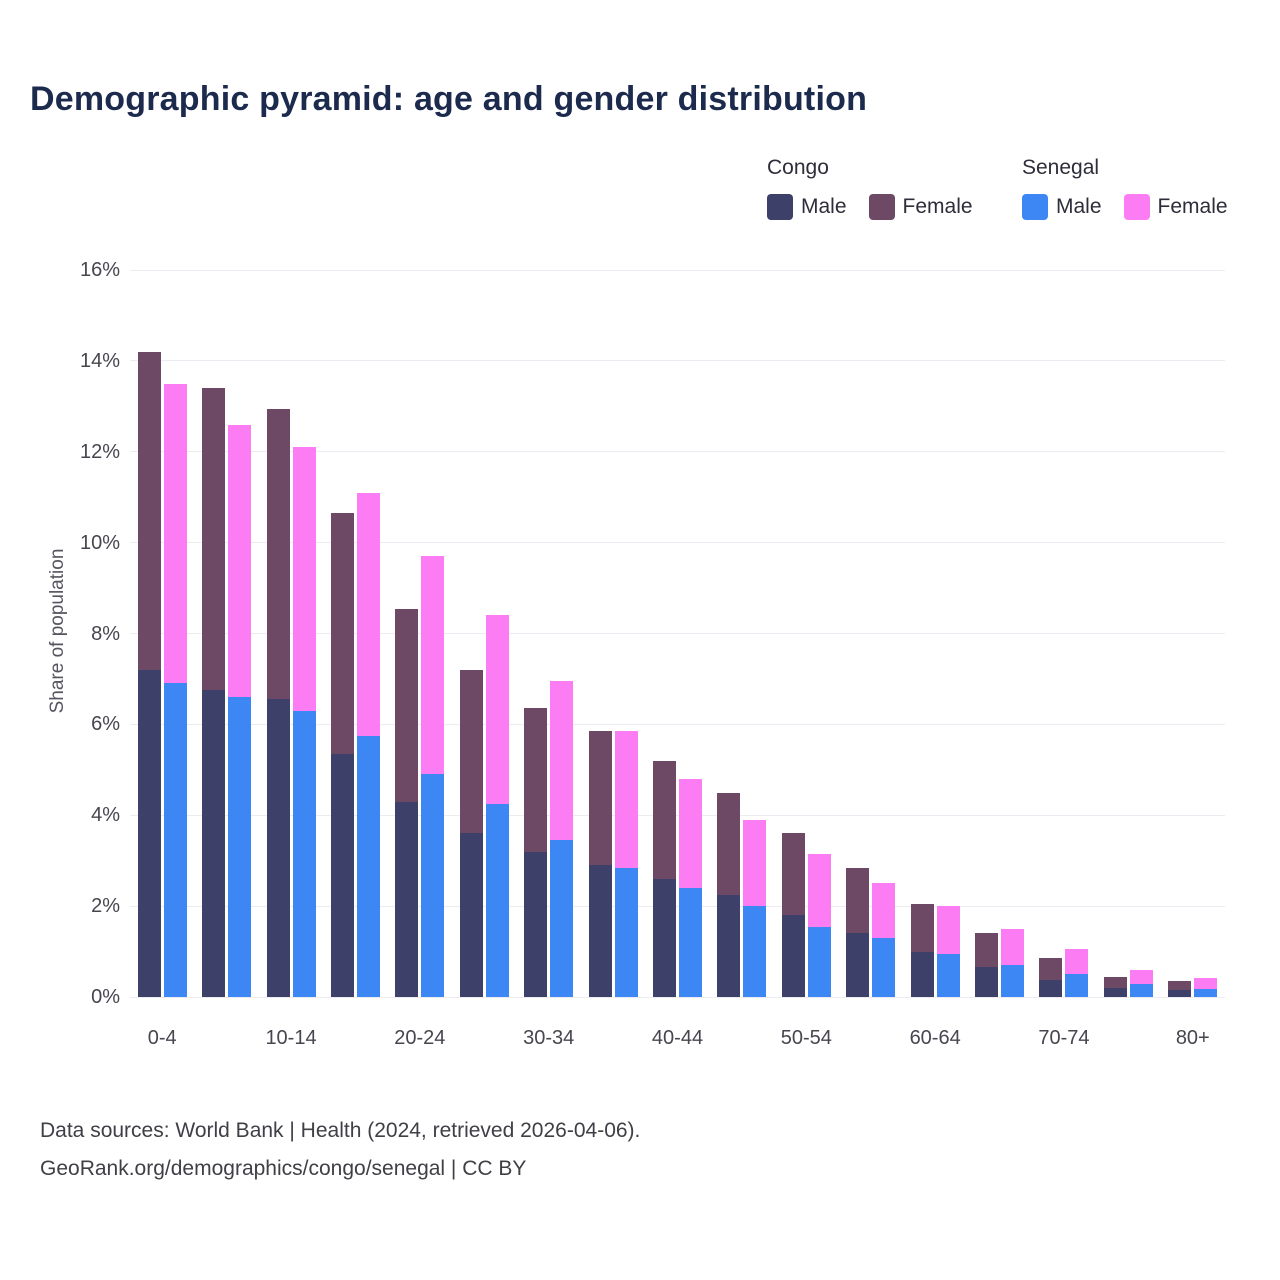 The image size is (1280, 1280). Describe the element at coordinates (807, 207) in the screenshot. I see `legend-item-congo-male: Male` at that location.